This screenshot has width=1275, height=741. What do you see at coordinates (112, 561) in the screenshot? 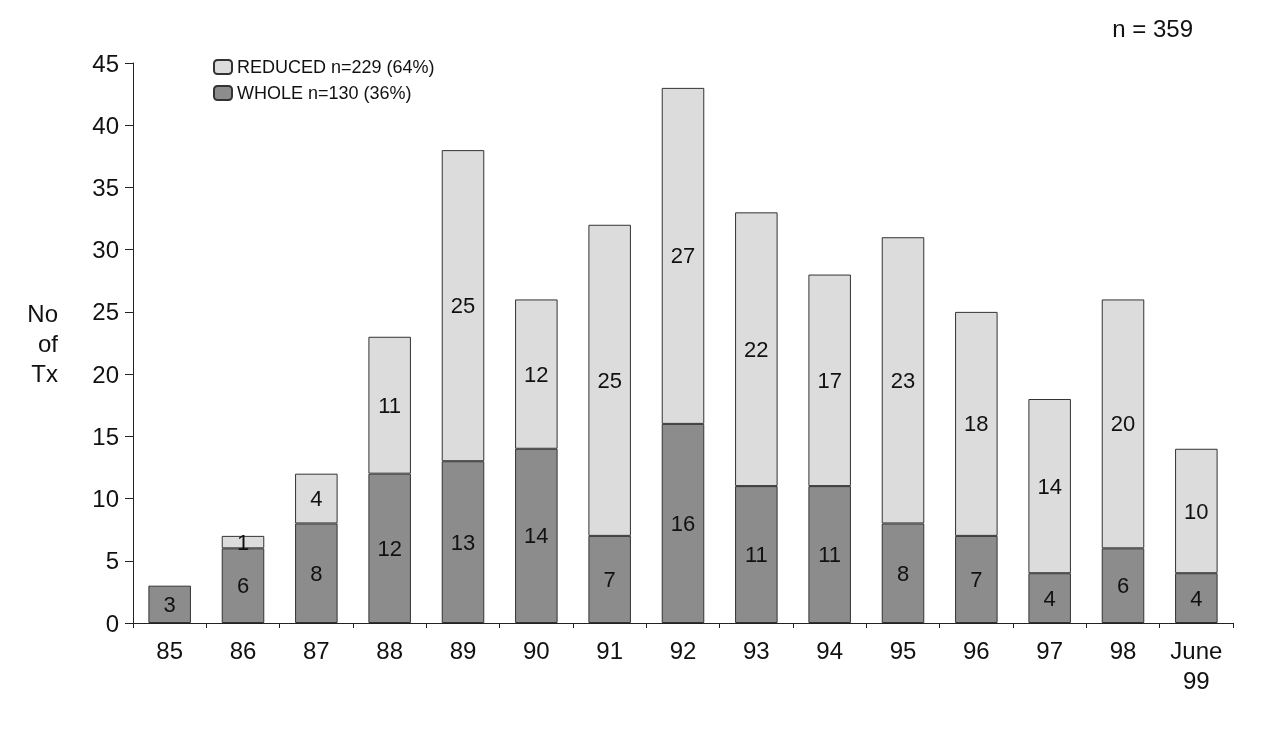
I see `y-tick-label: 5` at bounding box center [112, 561].